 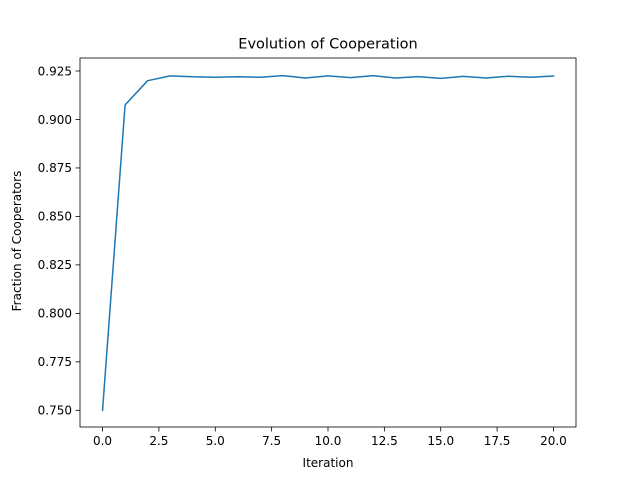 What do you see at coordinates (215, 441) in the screenshot?
I see `x-tick-label: 5.0` at bounding box center [215, 441].